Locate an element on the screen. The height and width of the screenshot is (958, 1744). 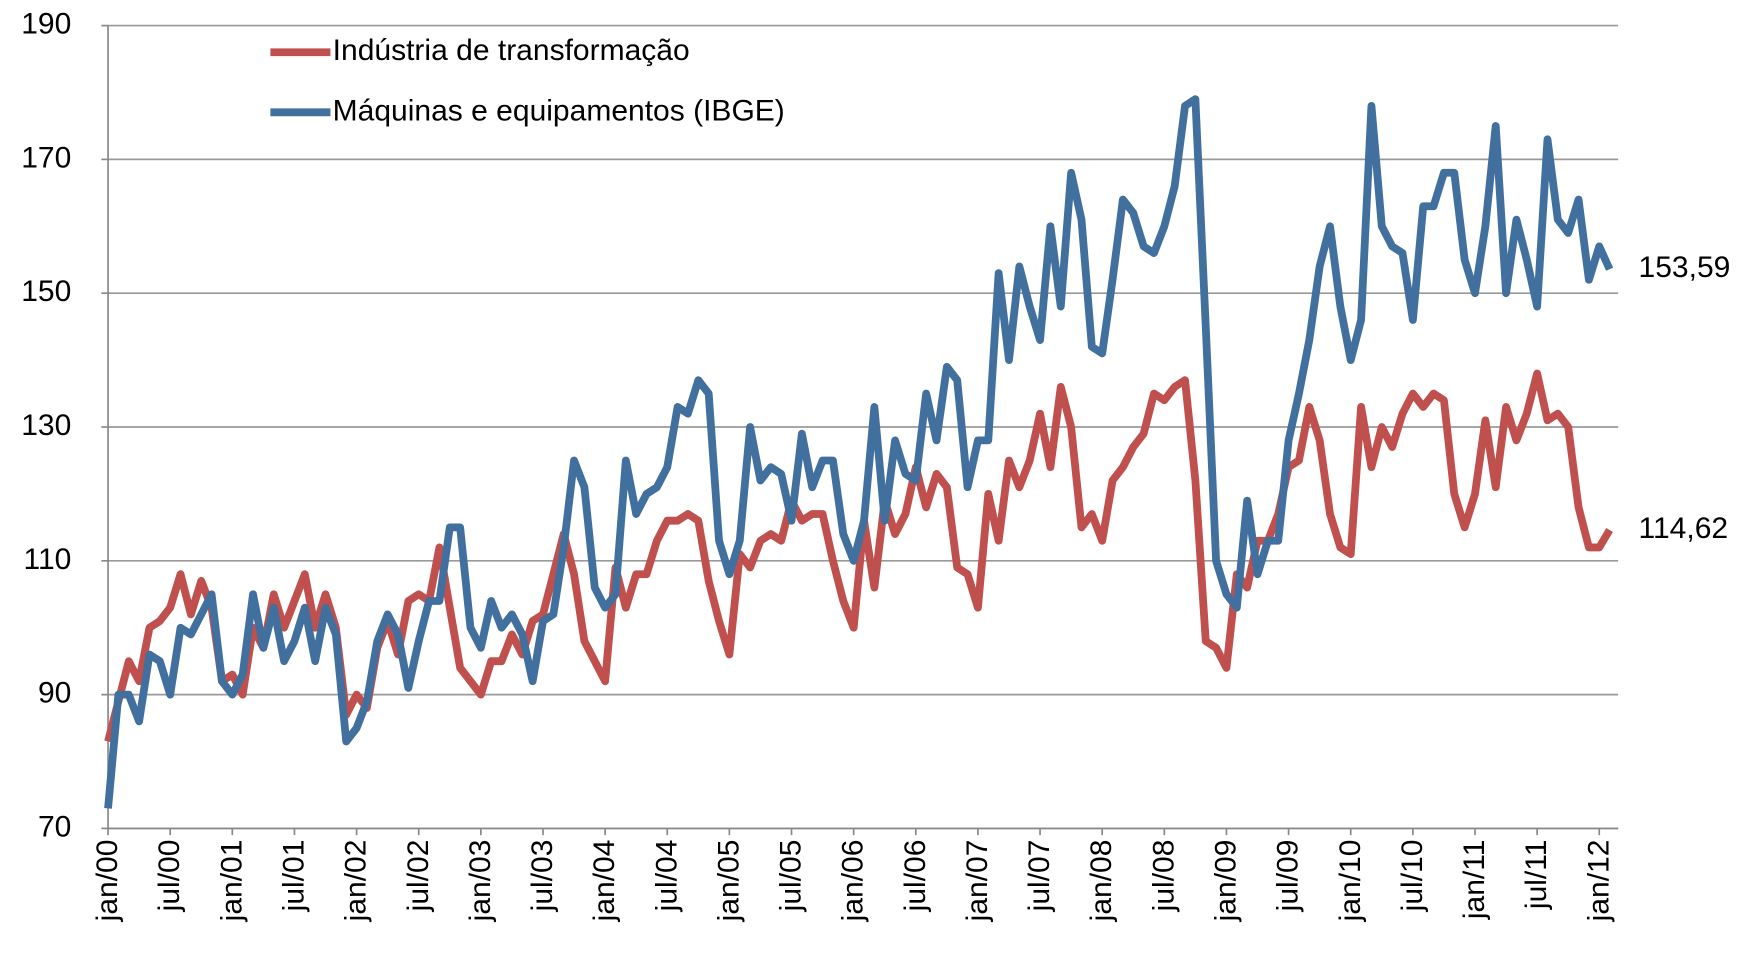
x-tick-label: jan/02 is located at coordinates (356, 881).